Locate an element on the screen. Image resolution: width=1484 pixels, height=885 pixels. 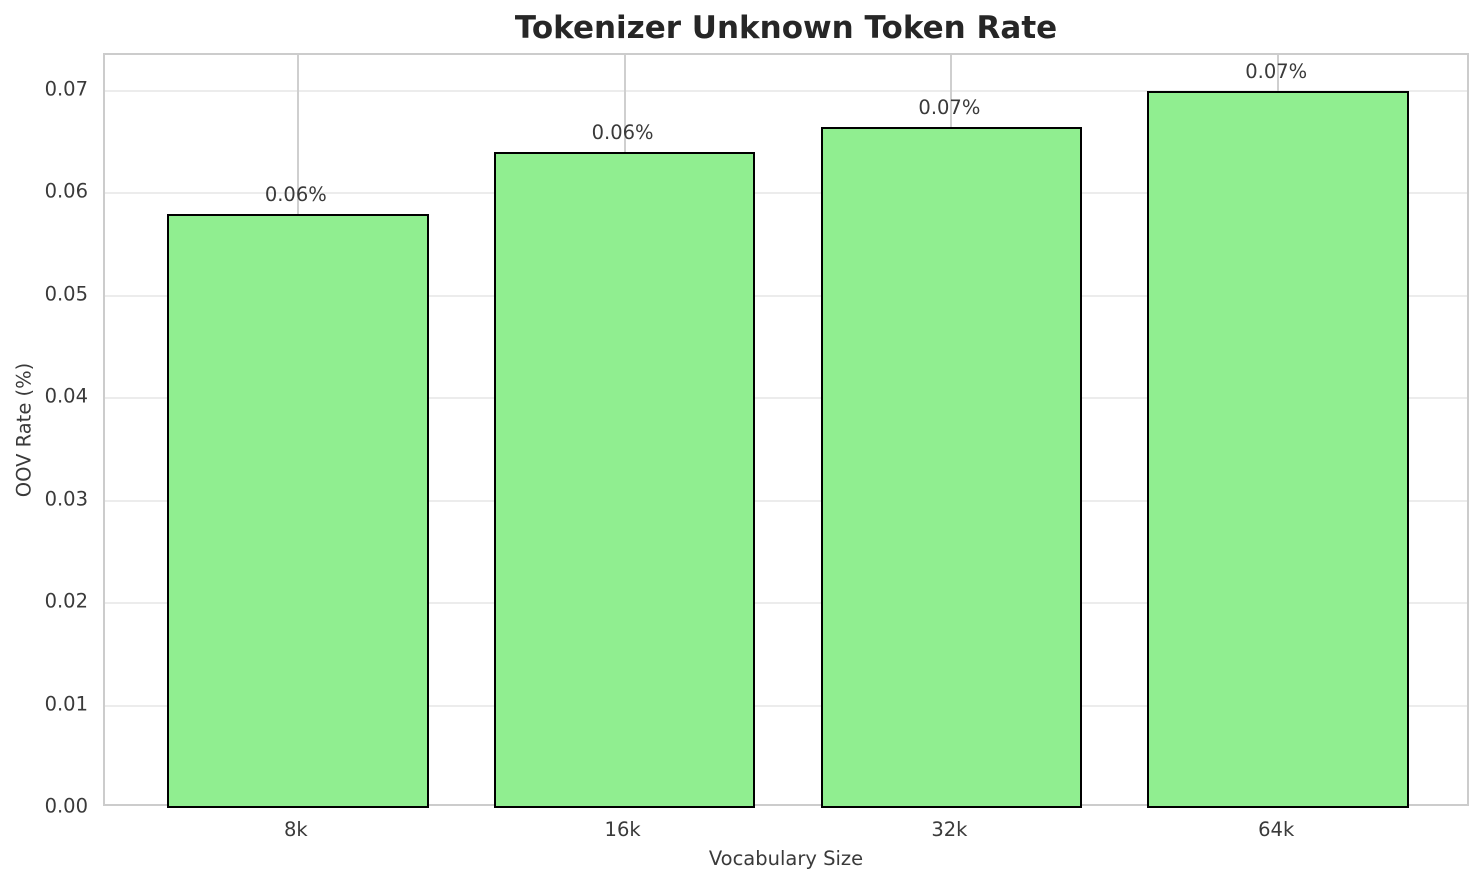
y-tick-label: 0.00 is located at coordinates (66, 806).